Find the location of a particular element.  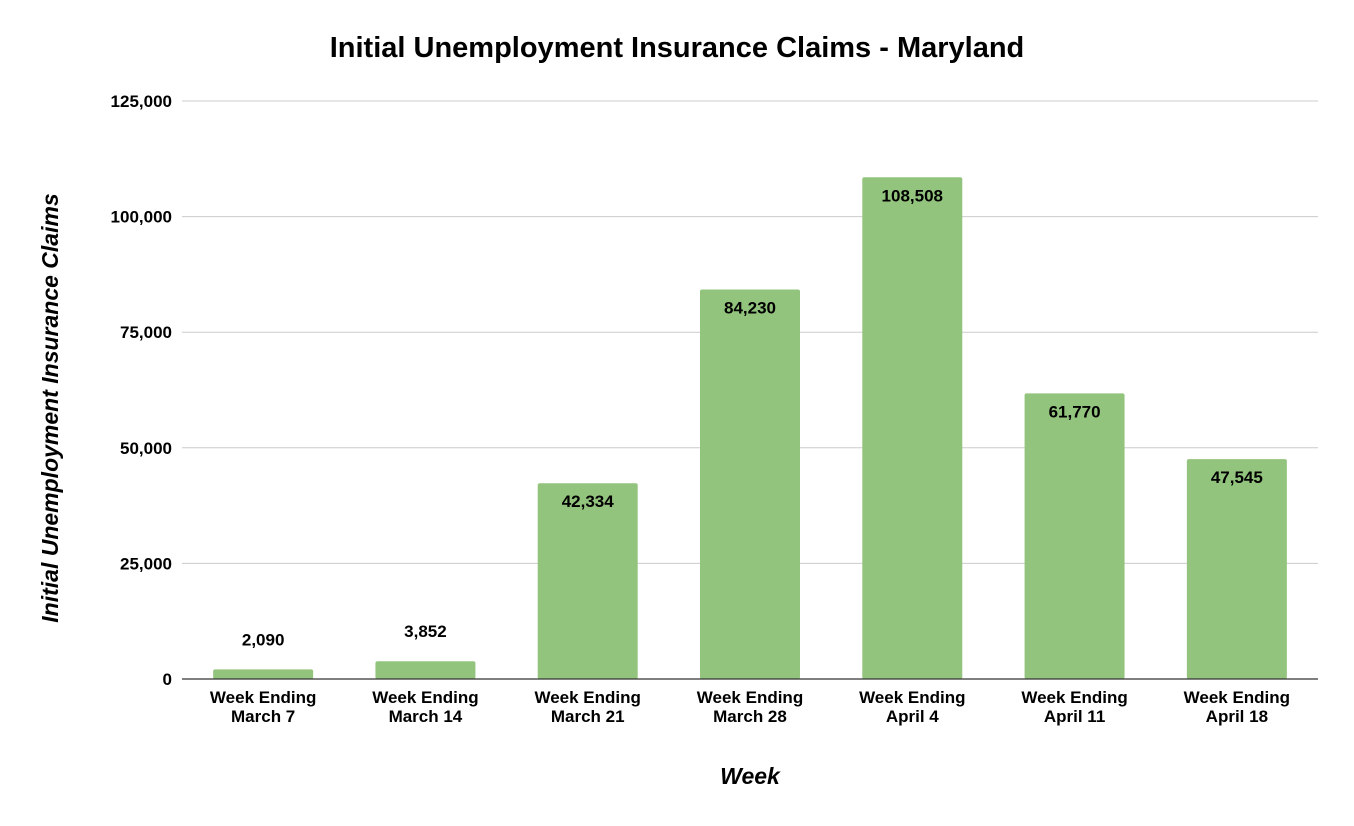

x-tick-label: Week Ending April 11 is located at coordinates (1074, 707).